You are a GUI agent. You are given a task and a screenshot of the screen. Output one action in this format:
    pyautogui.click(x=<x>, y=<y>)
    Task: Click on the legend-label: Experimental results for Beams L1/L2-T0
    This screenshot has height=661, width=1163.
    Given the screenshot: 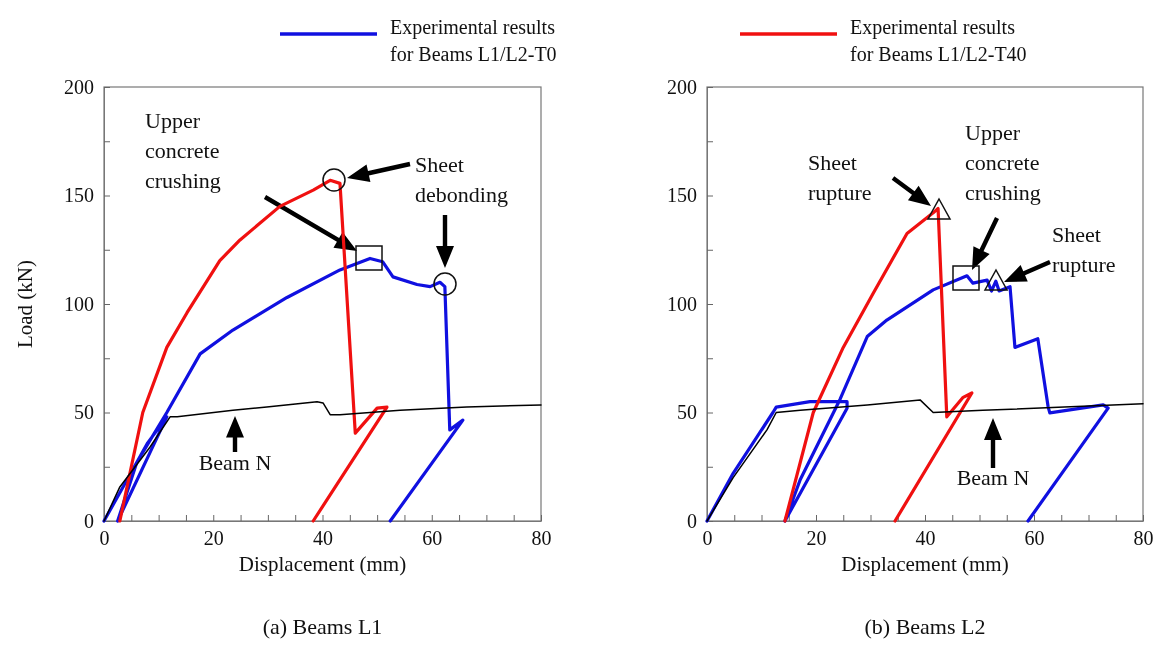 What is the action you would take?
    pyautogui.click(x=473, y=40)
    